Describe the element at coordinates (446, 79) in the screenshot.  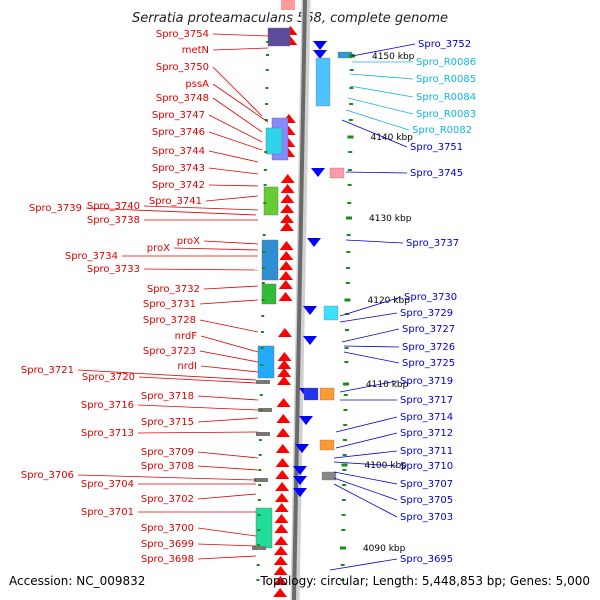
I see `right-gene-label: Spro_R0085` at that location.